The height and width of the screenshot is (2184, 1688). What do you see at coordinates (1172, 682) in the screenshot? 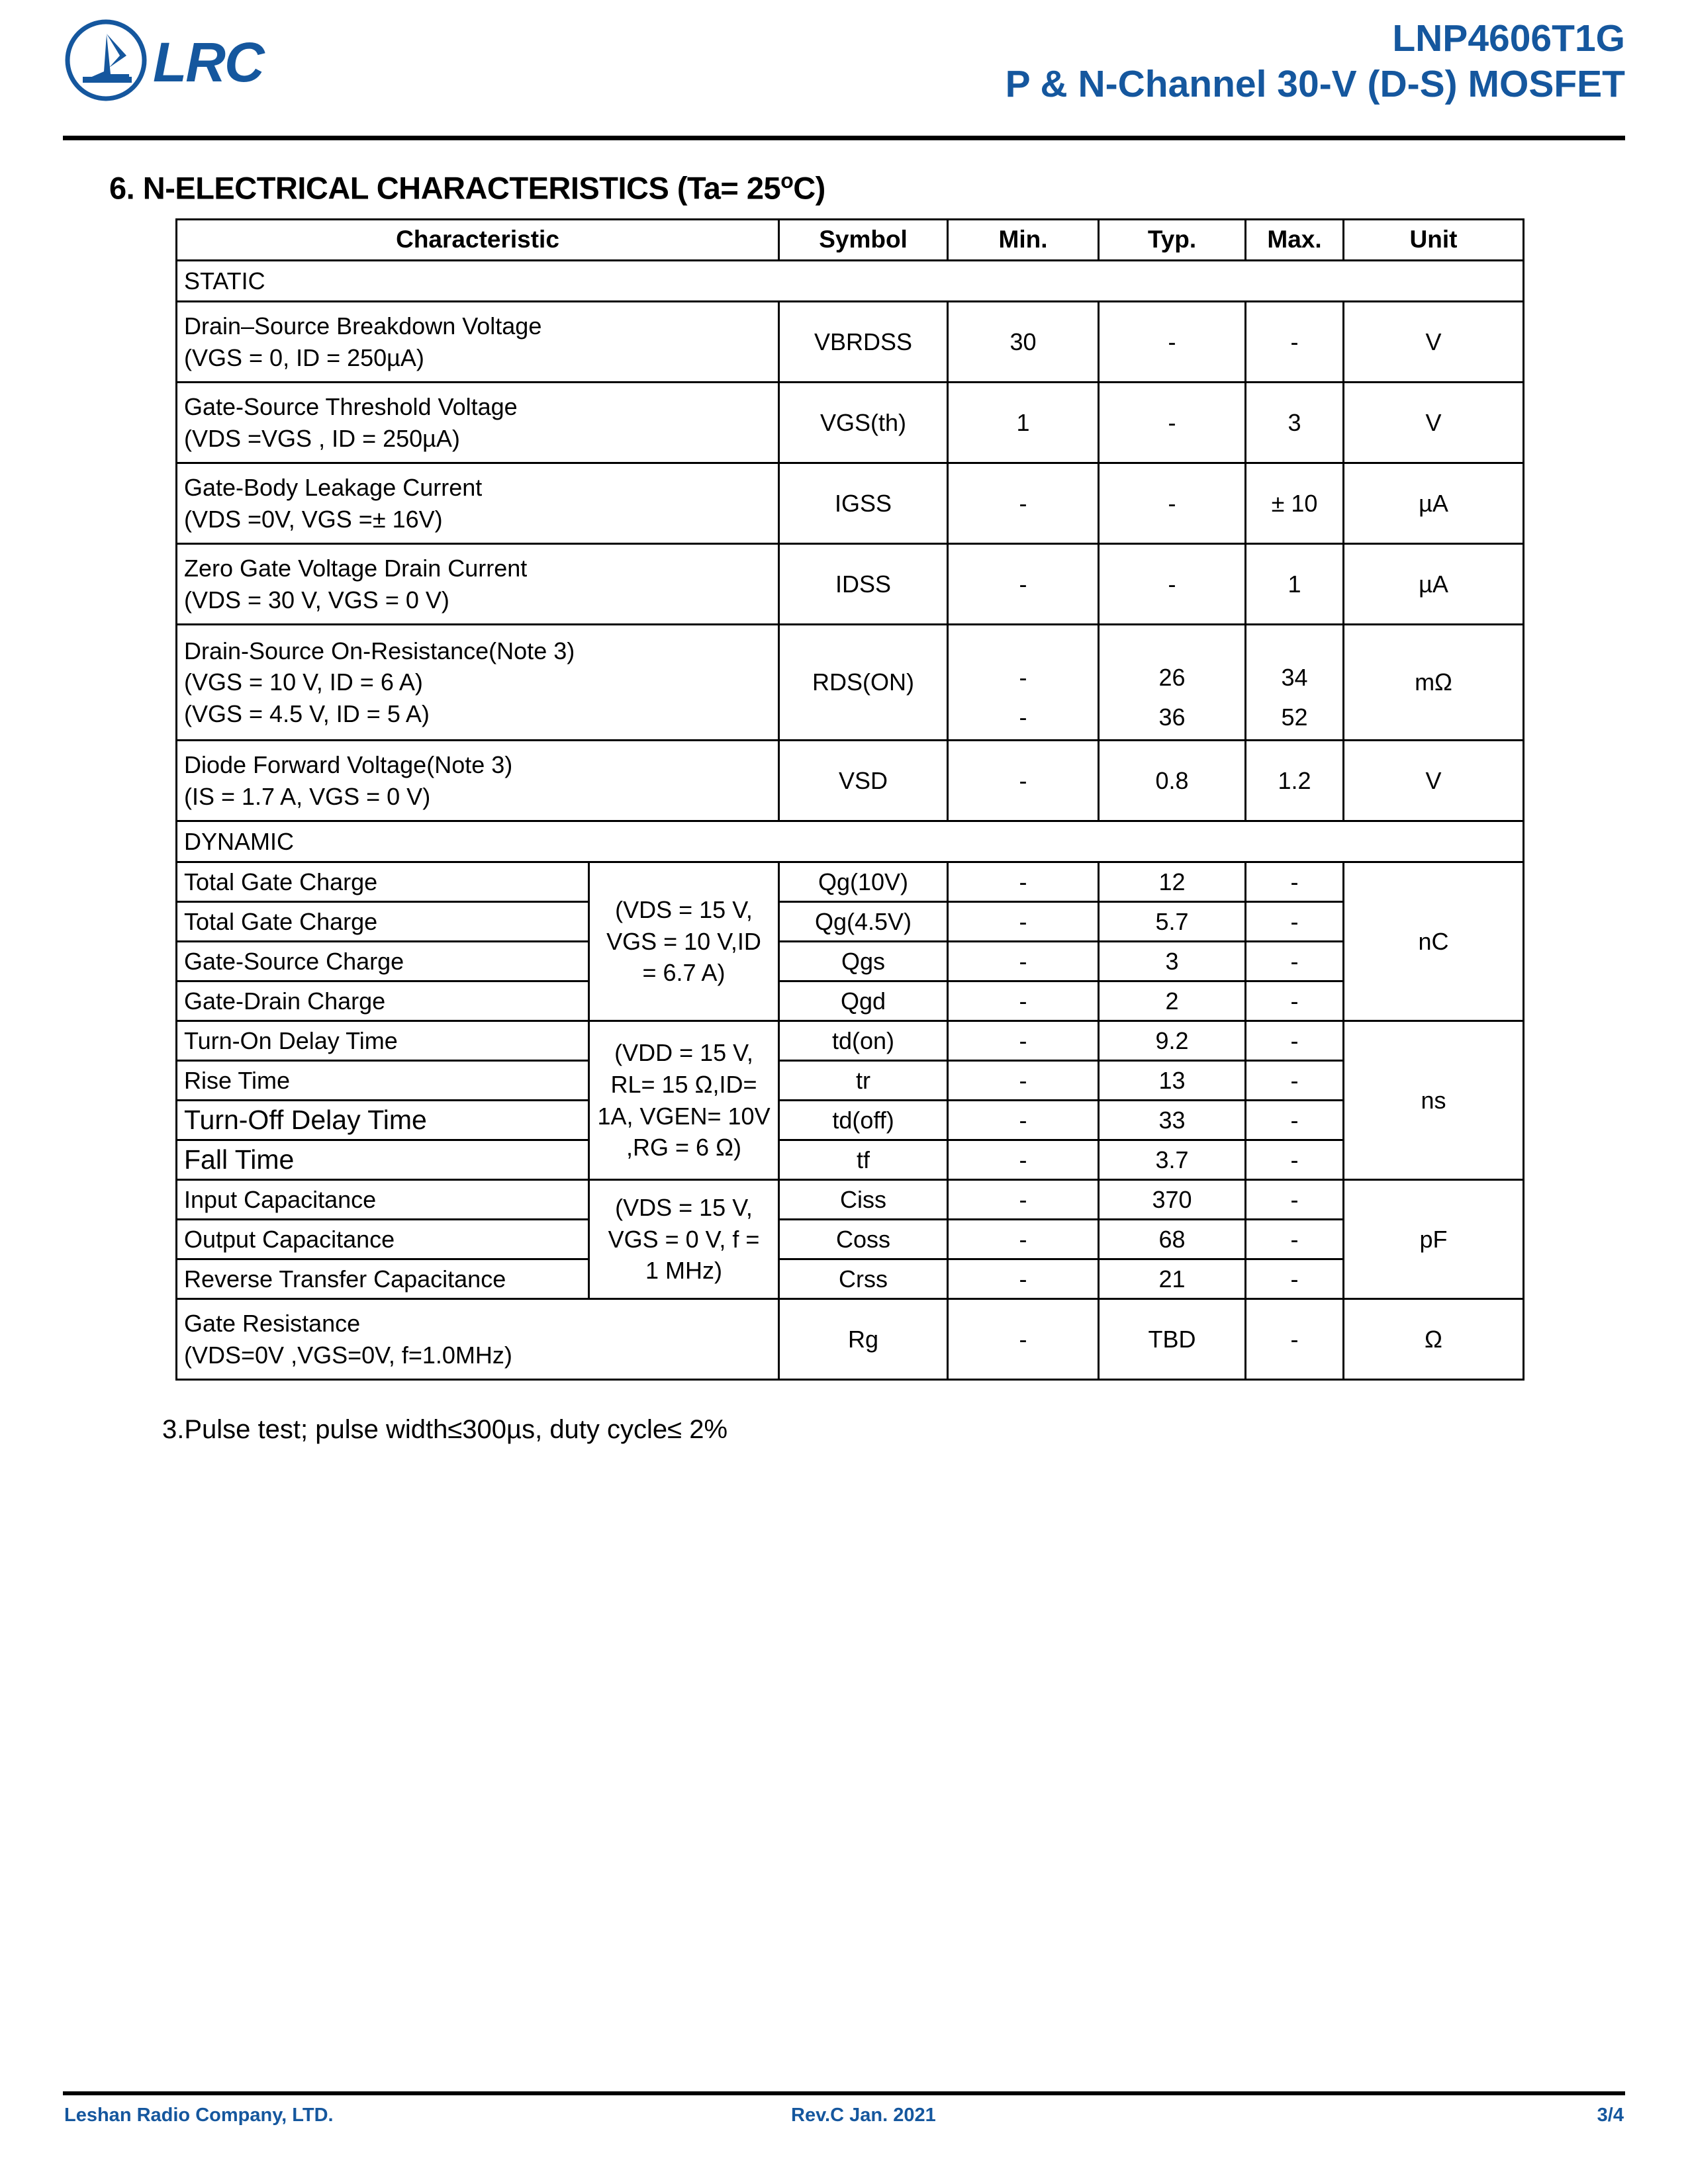
I see `row-typ: 26 36` at bounding box center [1172, 682].